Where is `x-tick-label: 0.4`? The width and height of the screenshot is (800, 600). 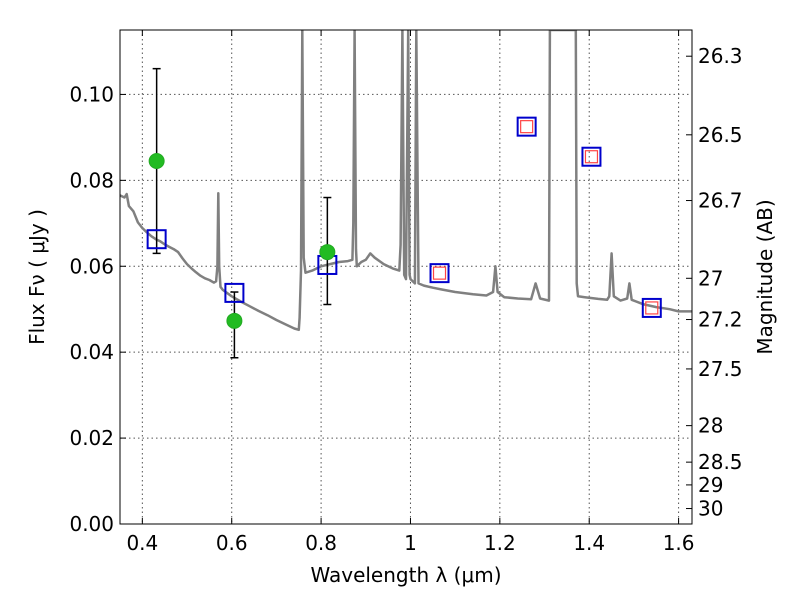 x-tick-label: 0.4 is located at coordinates (142, 543).